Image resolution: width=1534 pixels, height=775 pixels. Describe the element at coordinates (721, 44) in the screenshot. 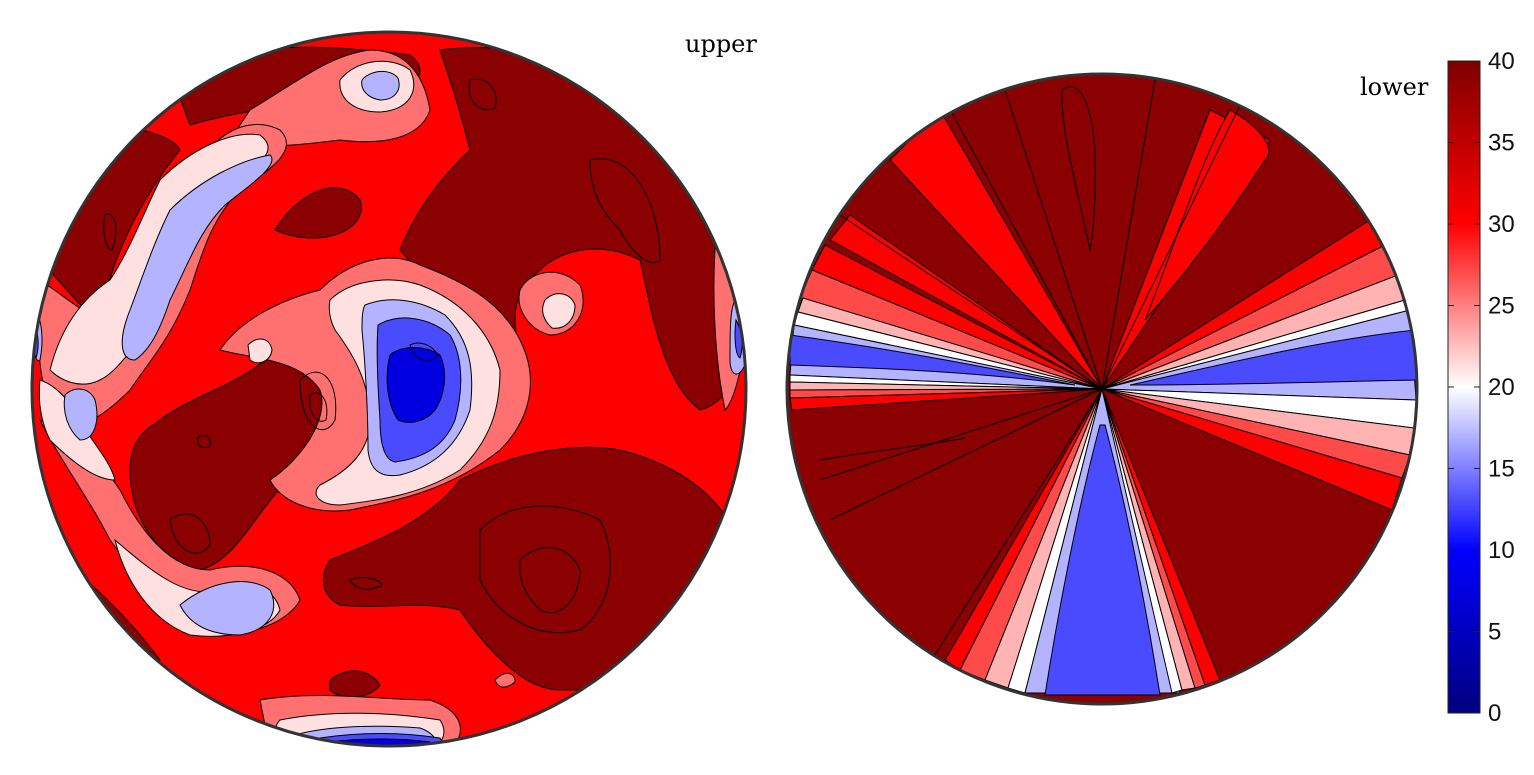

I see `upper-label: upper` at that location.